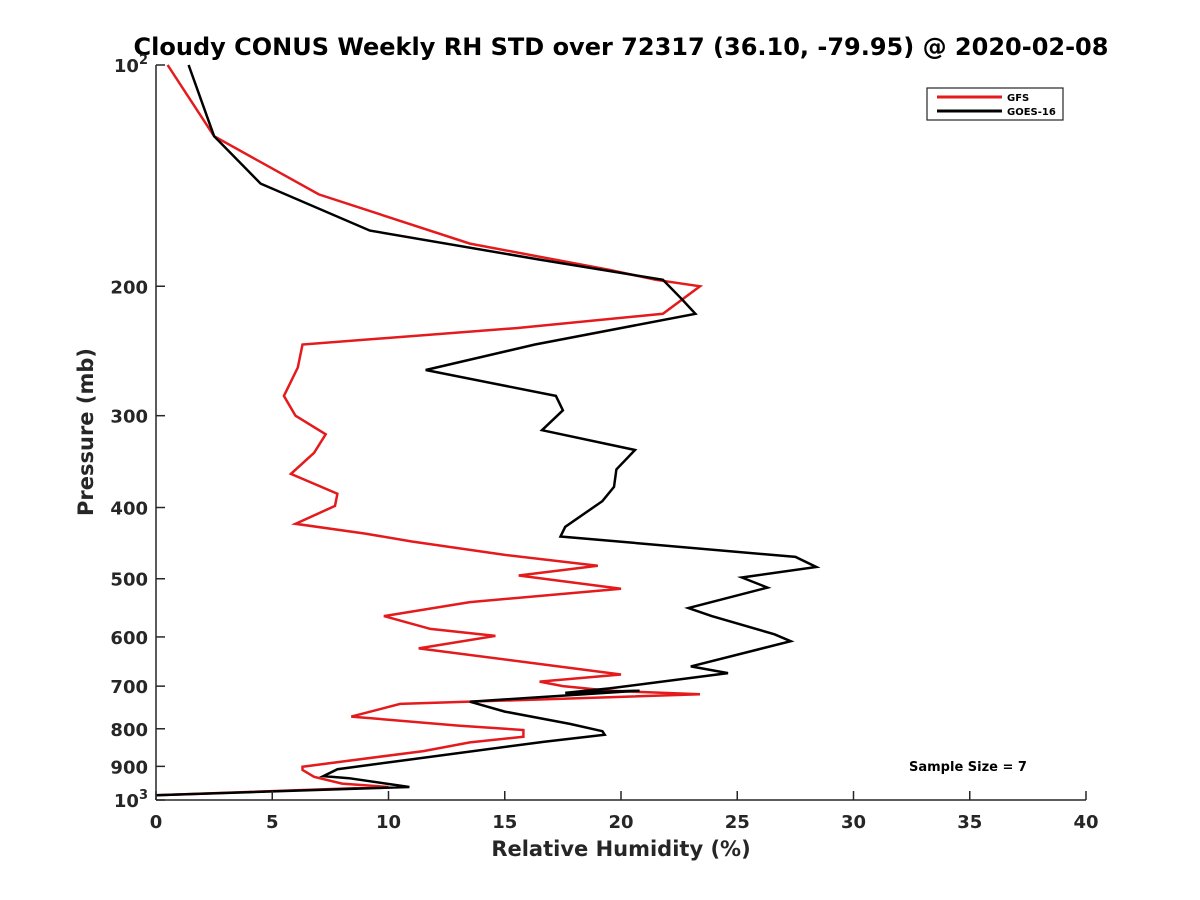 The width and height of the screenshot is (1200, 900). What do you see at coordinates (129, 580) in the screenshot?
I see `y-tick-label: 500` at bounding box center [129, 580].